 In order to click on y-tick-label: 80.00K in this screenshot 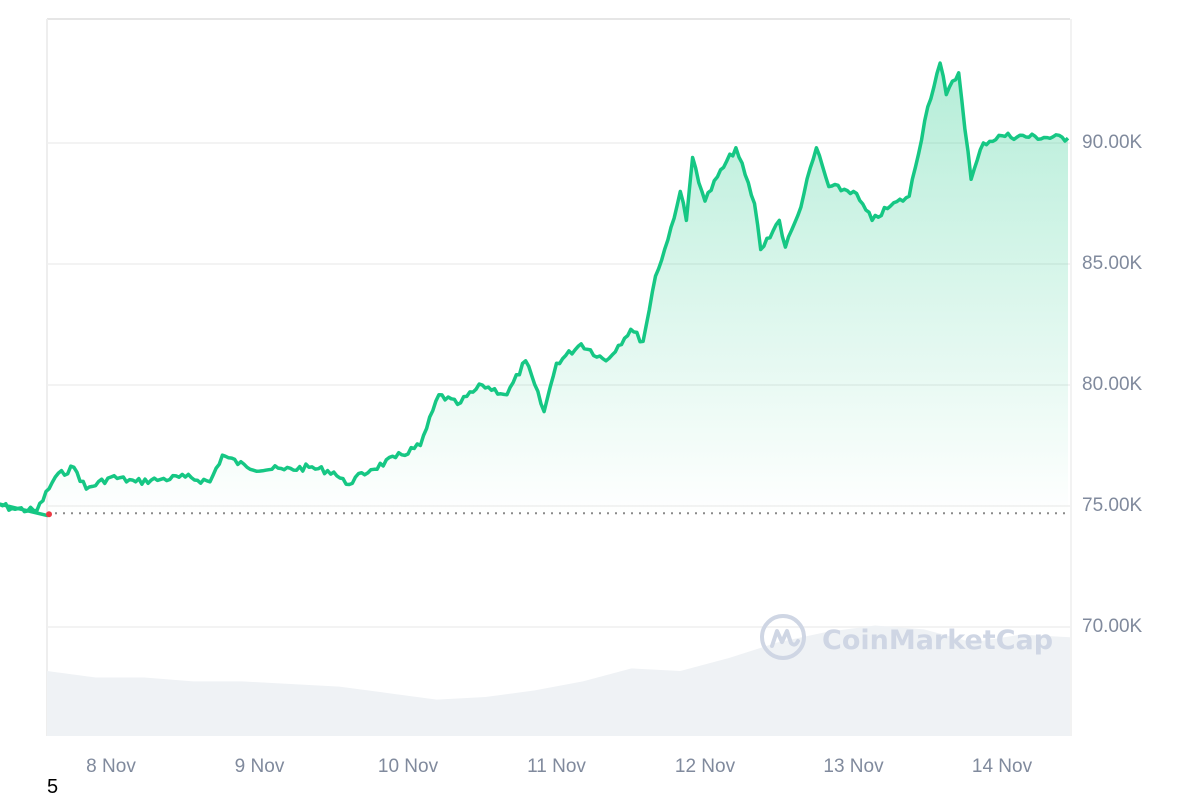, I will do `click(1112, 384)`.